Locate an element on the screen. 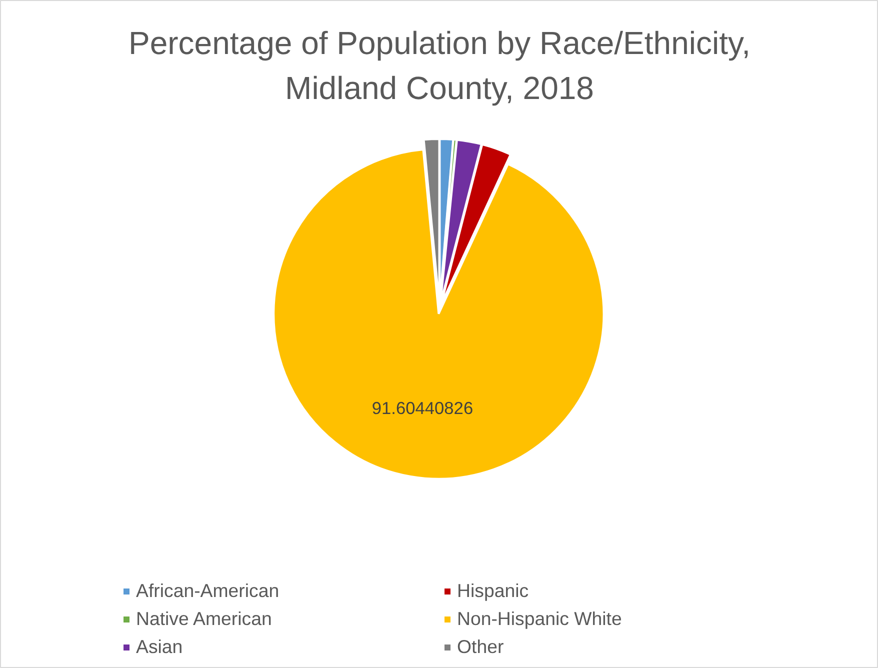 This screenshot has width=878, height=668. legend-label: African-American is located at coordinates (208, 591).